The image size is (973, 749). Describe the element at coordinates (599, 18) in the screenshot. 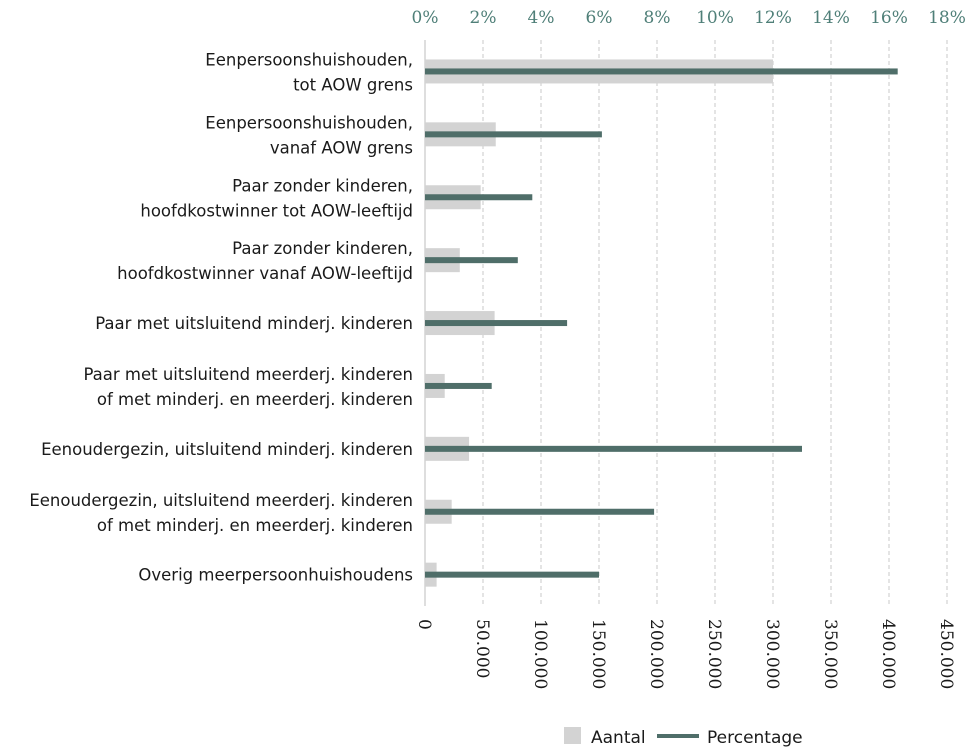

I see `top-tick-label: 6%` at that location.